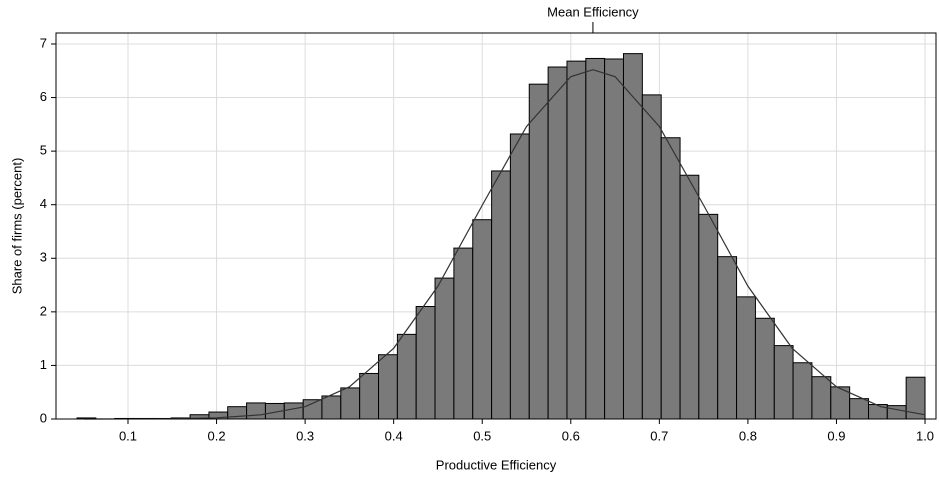 The height and width of the screenshot is (479, 939). I want to click on y-tick-label: 0, so click(43, 417).